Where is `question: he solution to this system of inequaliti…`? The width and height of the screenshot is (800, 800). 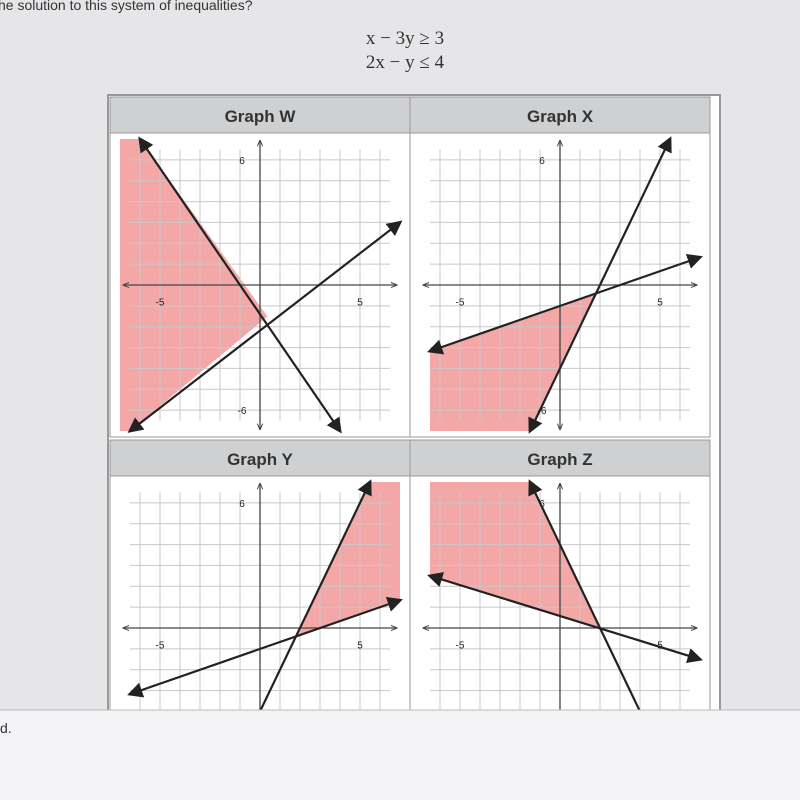
question: he solution to this system of inequaliti… is located at coordinates (126, 6).